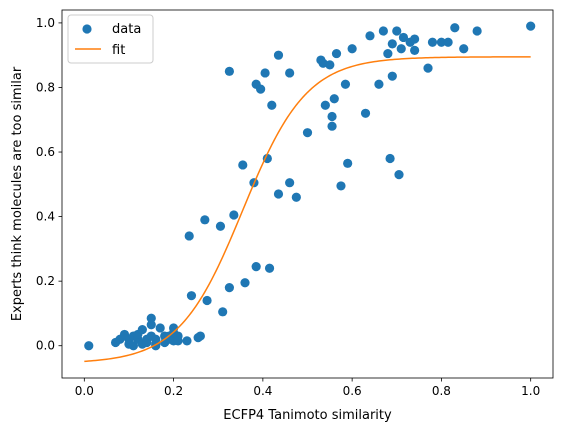 This screenshot has width=567, height=432. I want to click on legend-marker-data, so click(86, 28).